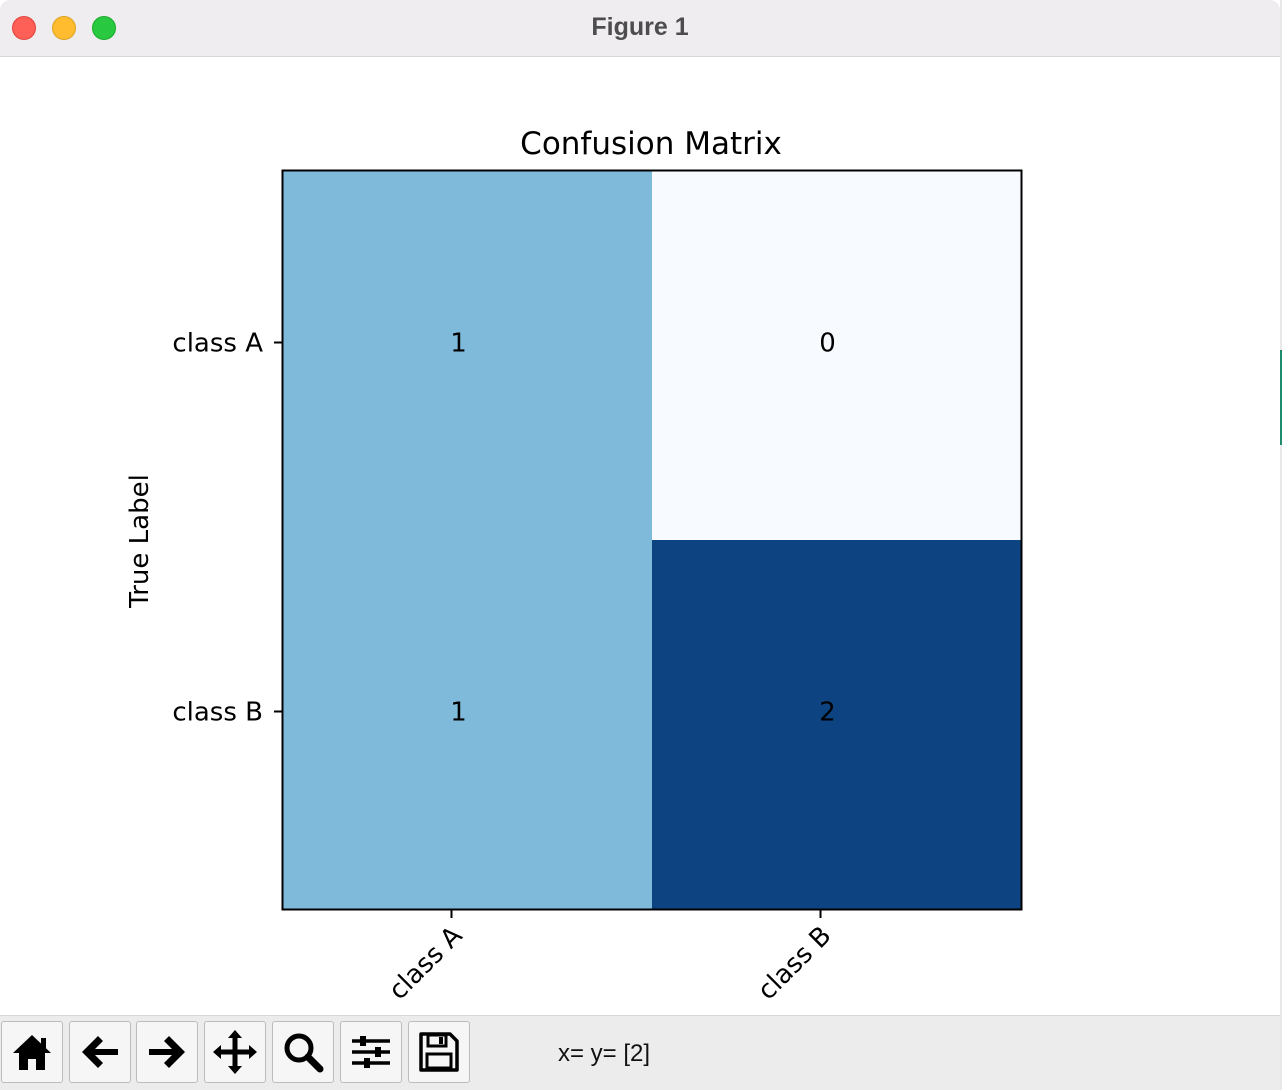 The height and width of the screenshot is (1090, 1282). Describe the element at coordinates (140, 541) in the screenshot. I see `y-axis-label: True Label` at that location.